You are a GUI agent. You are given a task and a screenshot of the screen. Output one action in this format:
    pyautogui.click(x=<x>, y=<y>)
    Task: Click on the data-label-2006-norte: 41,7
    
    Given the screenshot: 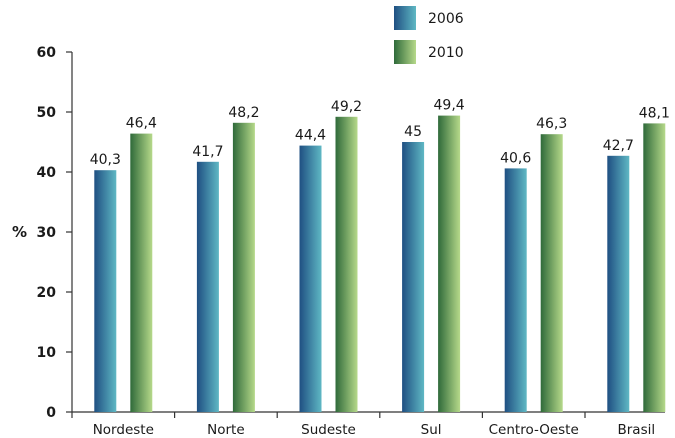 What is the action you would take?
    pyautogui.click(x=207, y=152)
    